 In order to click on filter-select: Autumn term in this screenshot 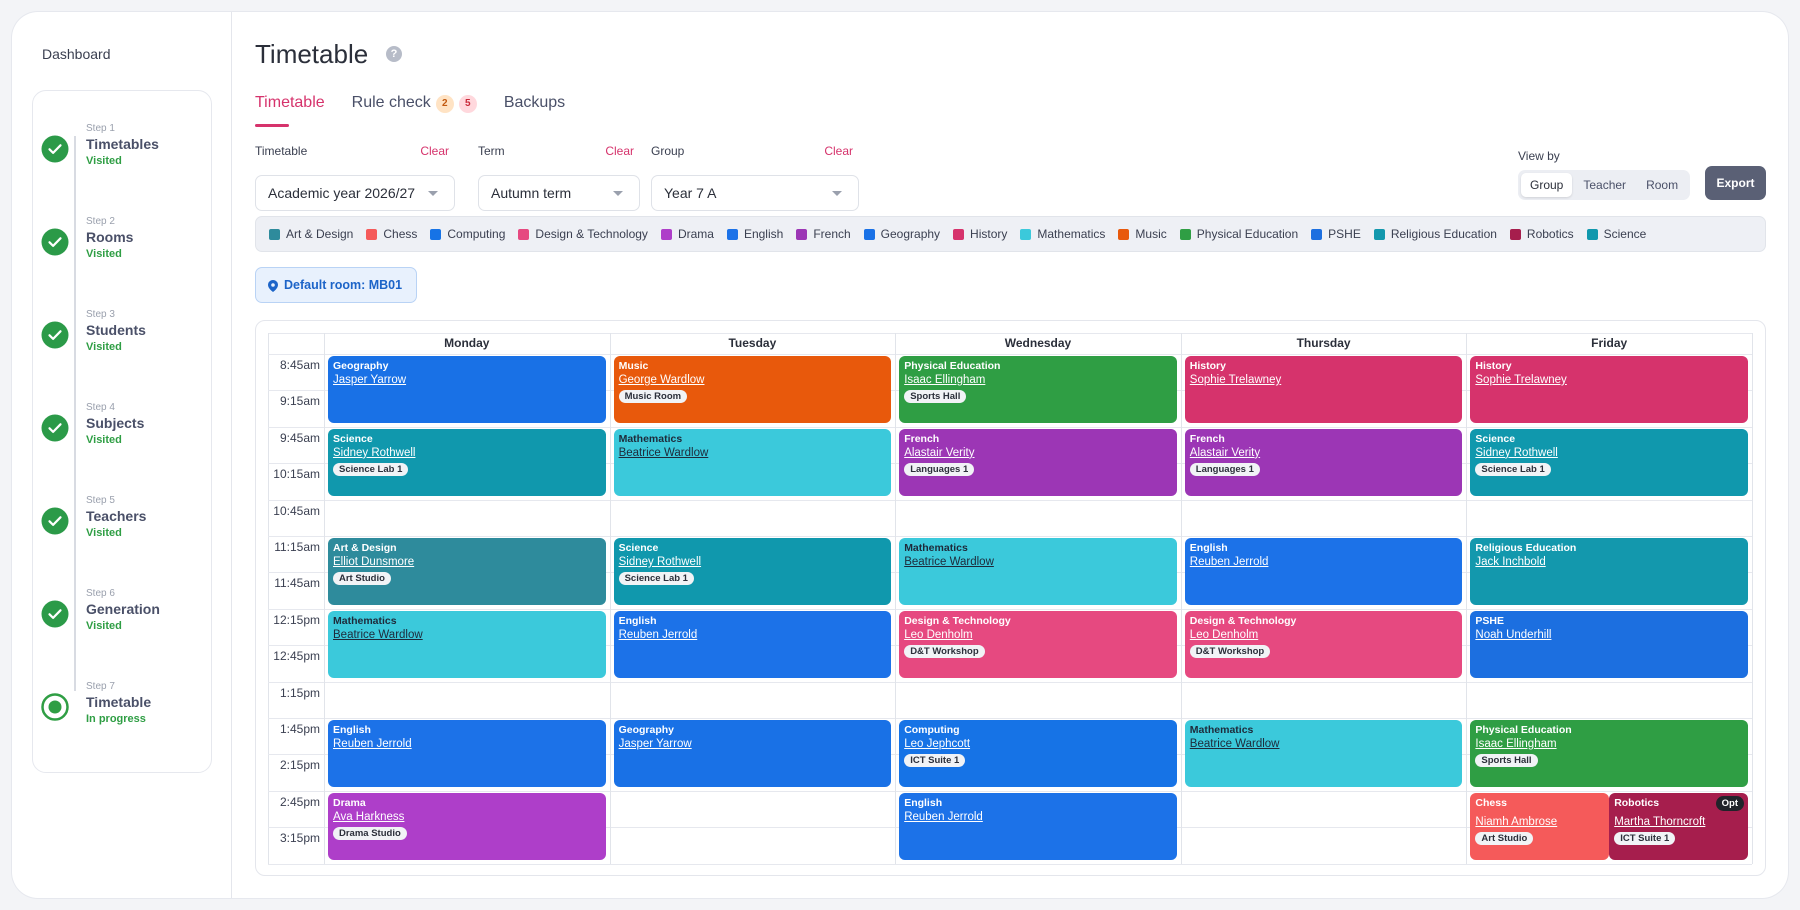, I will do `click(559, 193)`.